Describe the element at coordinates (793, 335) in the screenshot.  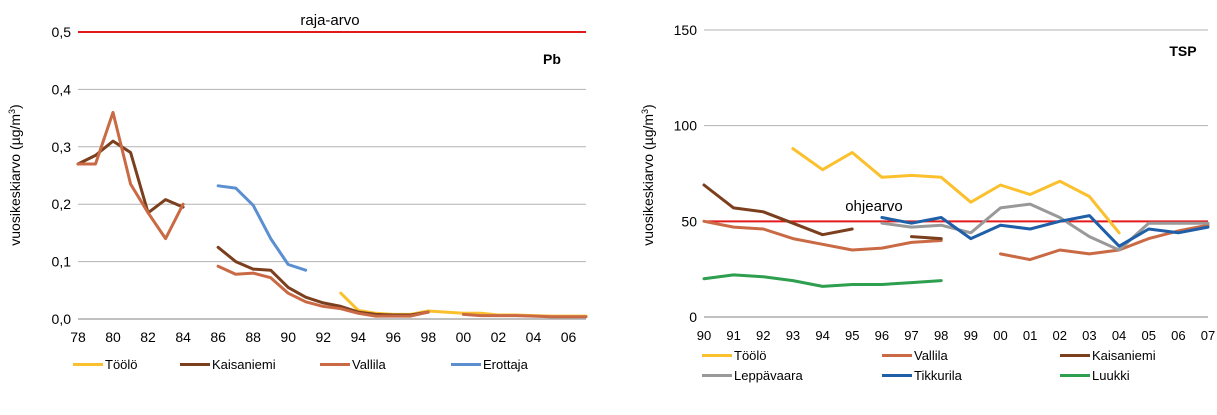
I see `x-tick-label: 93` at that location.